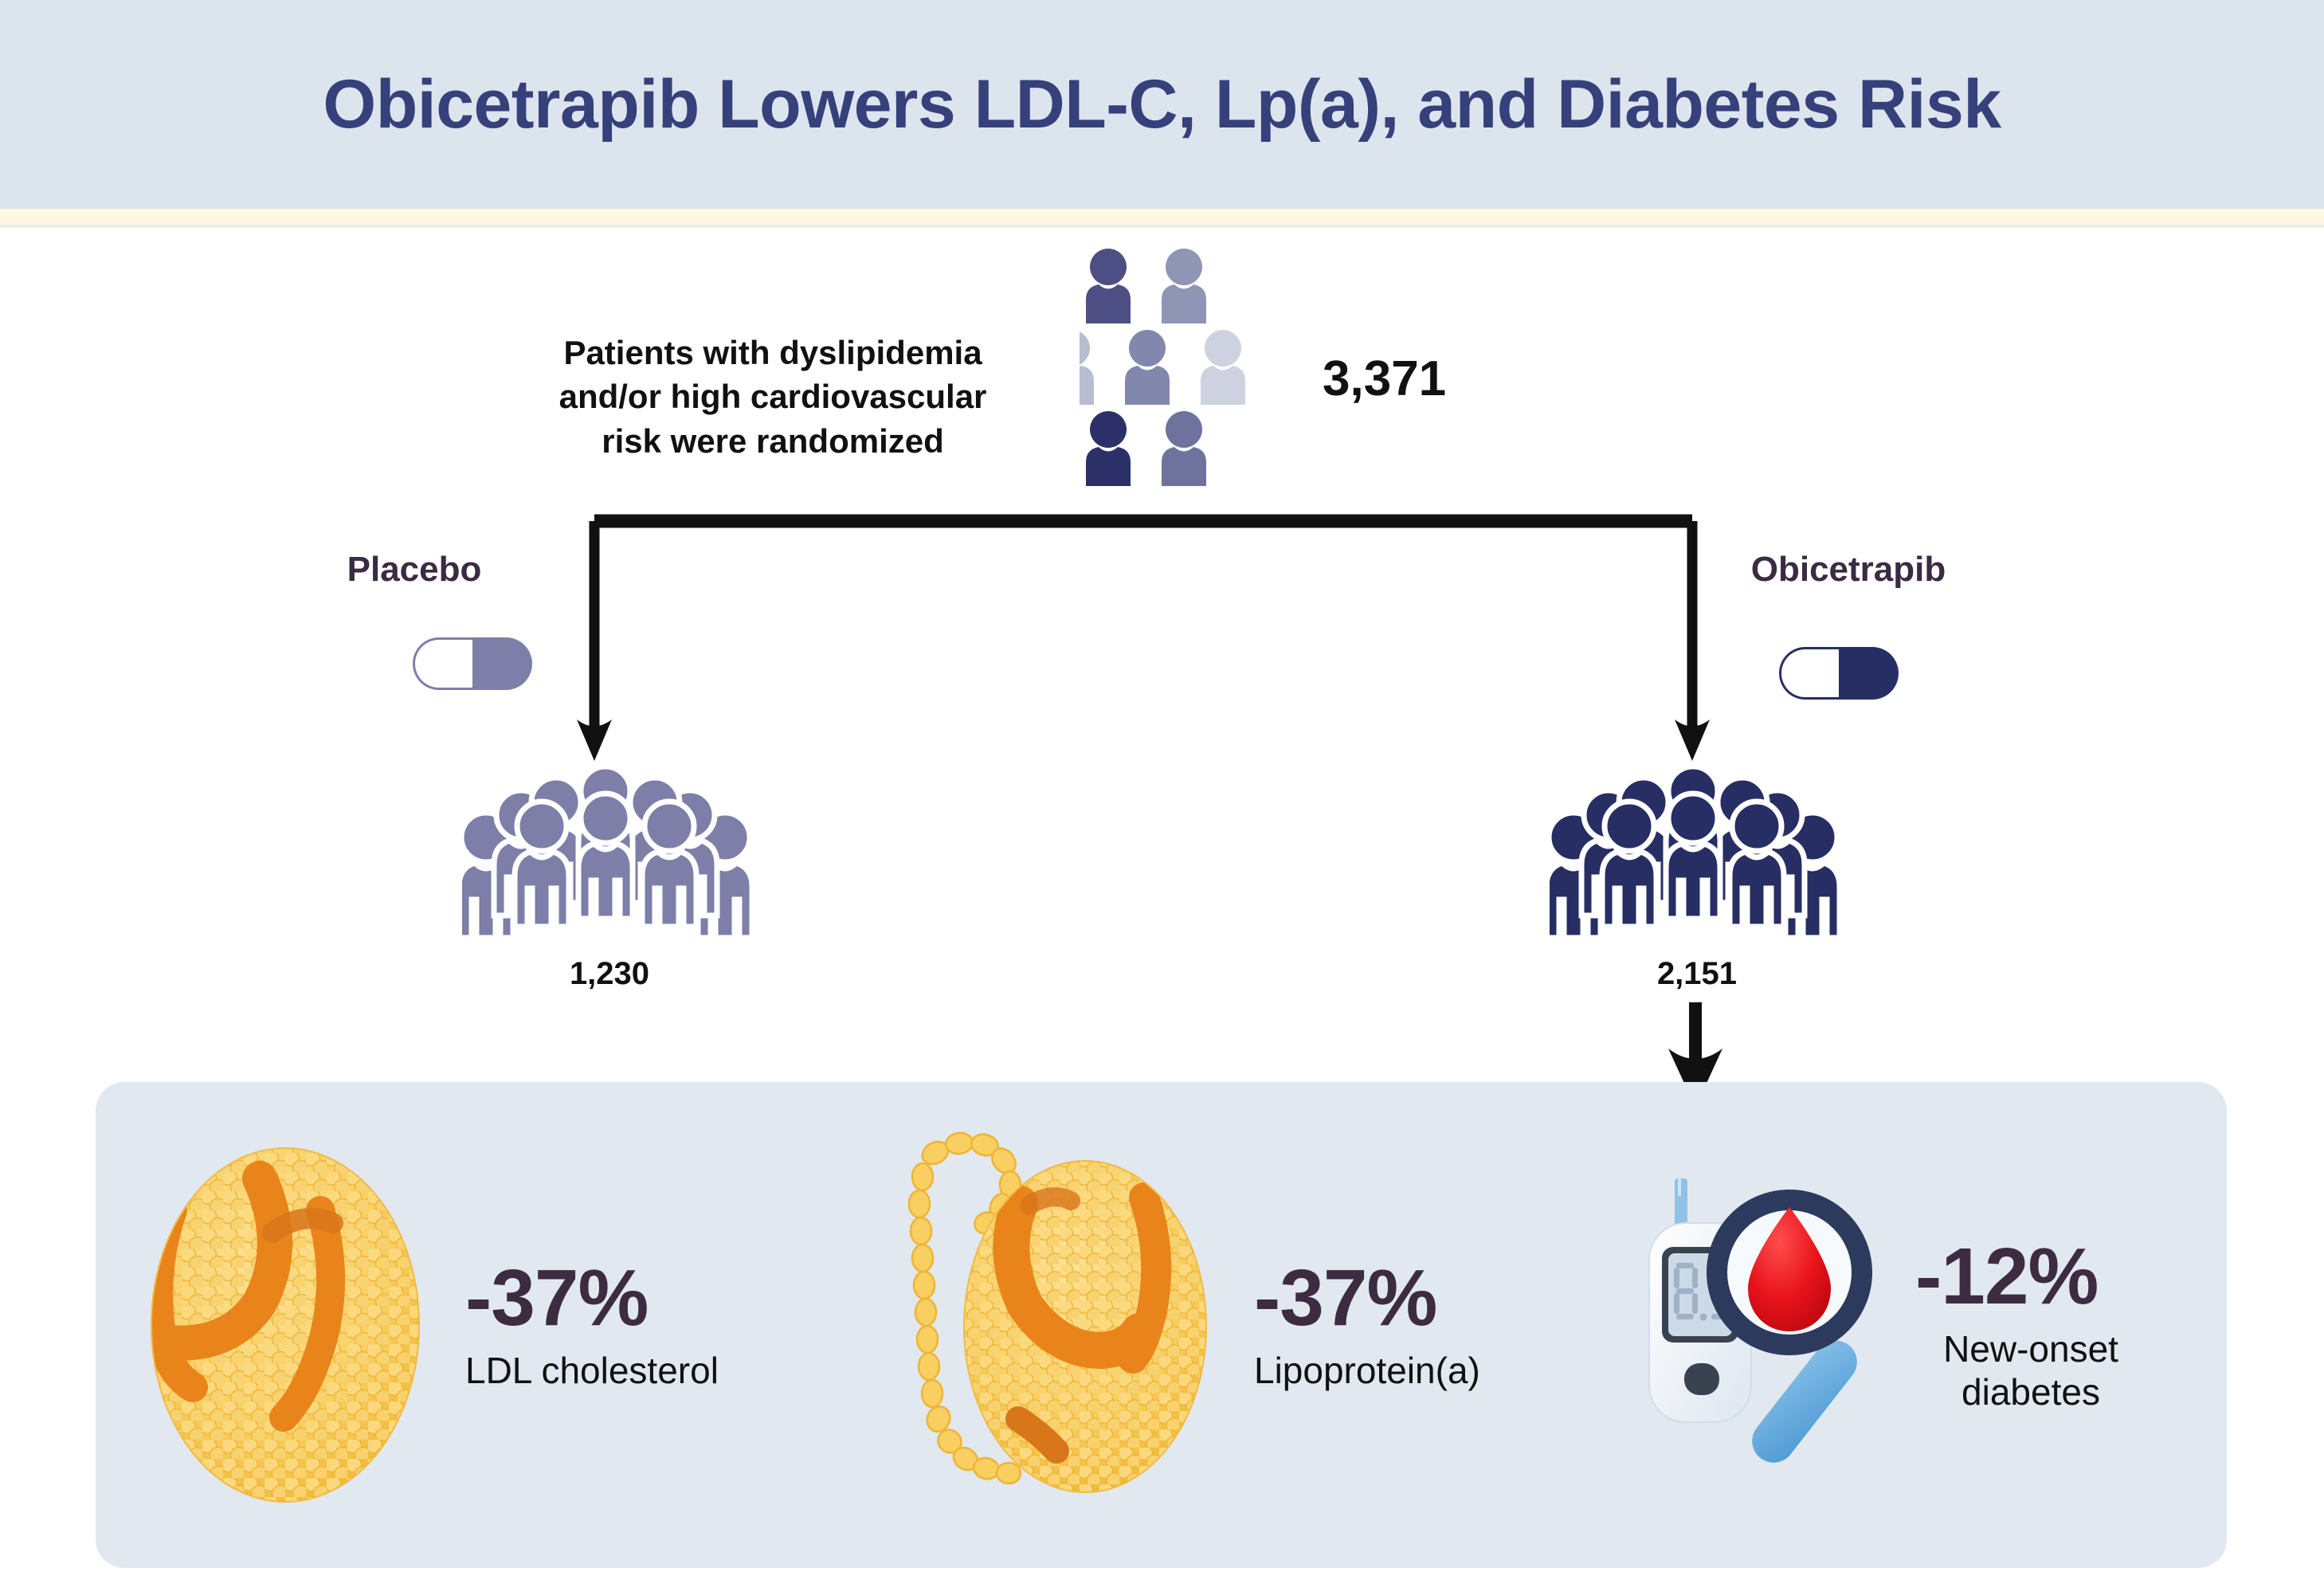 The height and width of the screenshot is (1572, 2324). What do you see at coordinates (1162, 226) in the screenshot?
I see `header-accent-rule-secondary` at bounding box center [1162, 226].